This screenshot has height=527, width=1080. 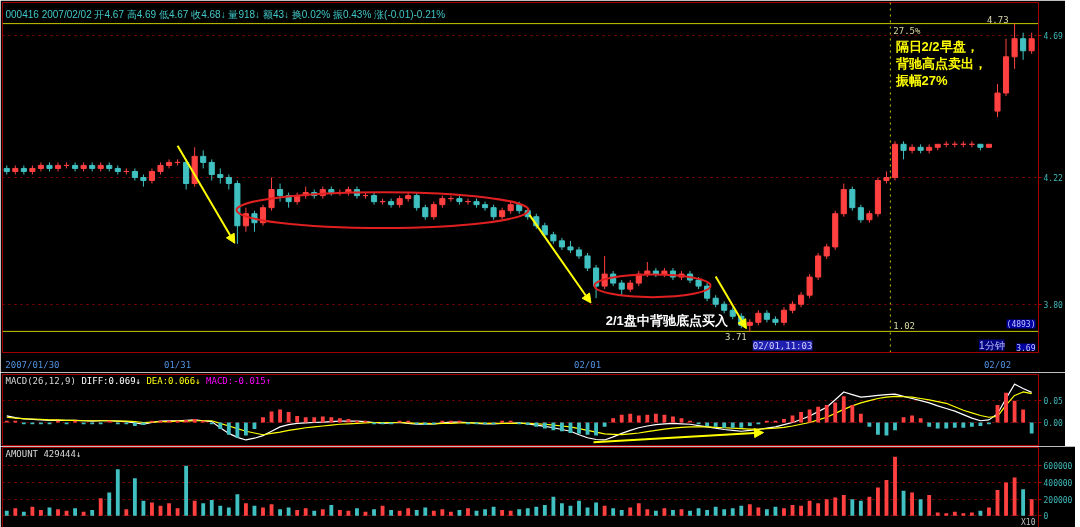 I want to click on annotation: 27.5%, so click(x=907, y=30).